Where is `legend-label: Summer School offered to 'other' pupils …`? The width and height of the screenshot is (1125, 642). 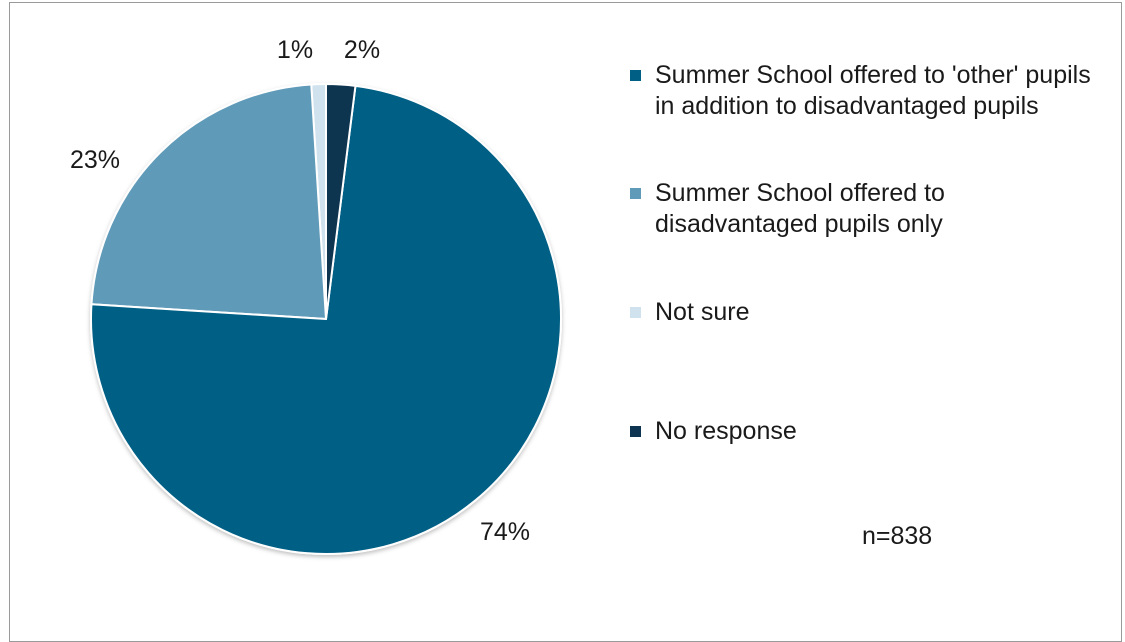
legend-label: Summer School offered to 'other' pupils … is located at coordinates (873, 90).